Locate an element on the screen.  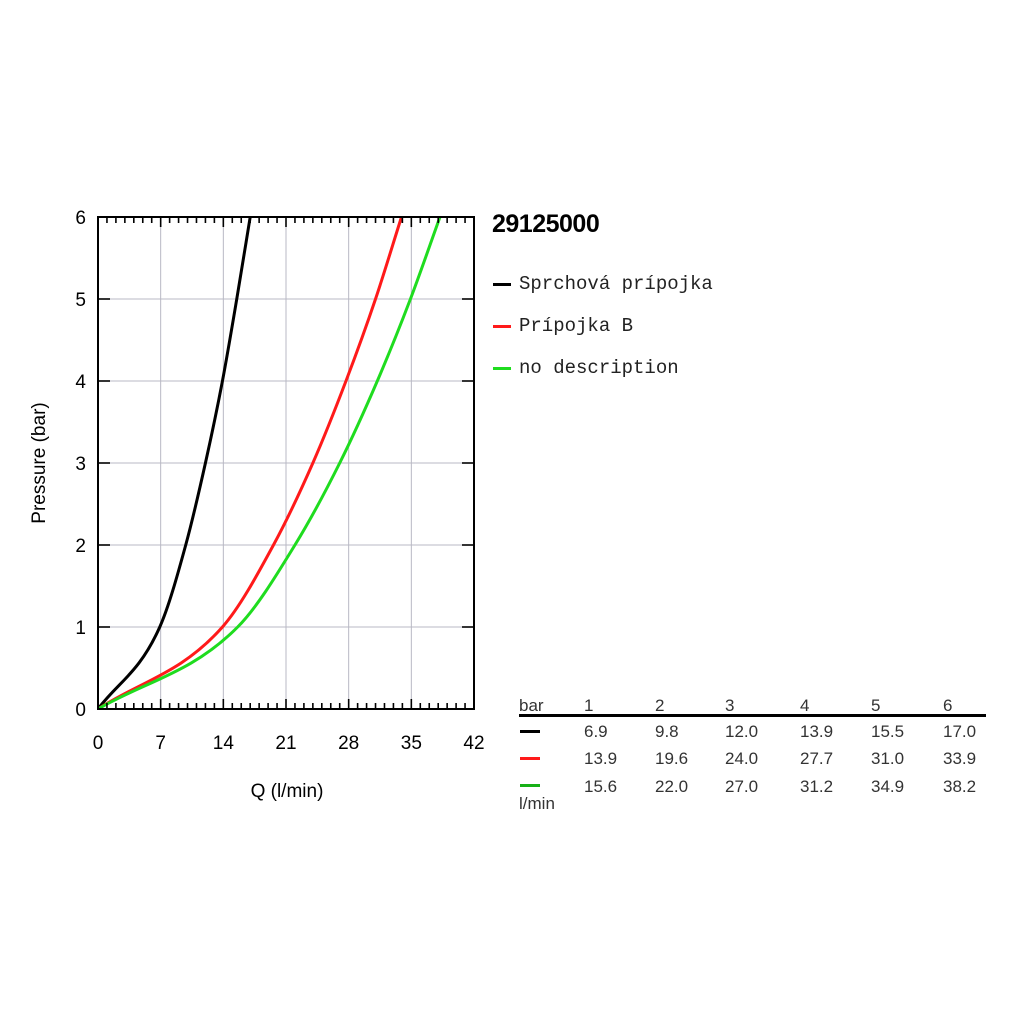
table-cell: 17.0 is located at coordinates (960, 731).